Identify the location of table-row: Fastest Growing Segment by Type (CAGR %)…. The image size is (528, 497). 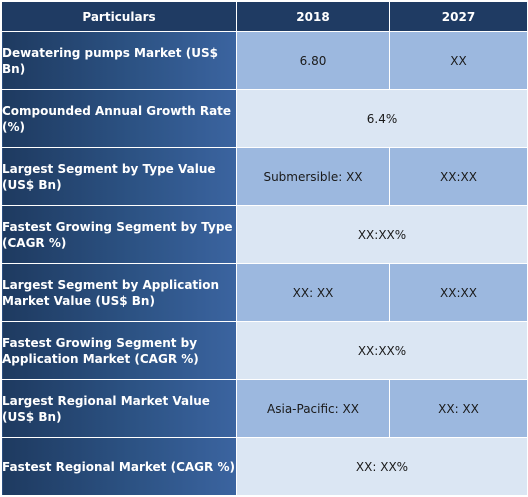
(264, 234).